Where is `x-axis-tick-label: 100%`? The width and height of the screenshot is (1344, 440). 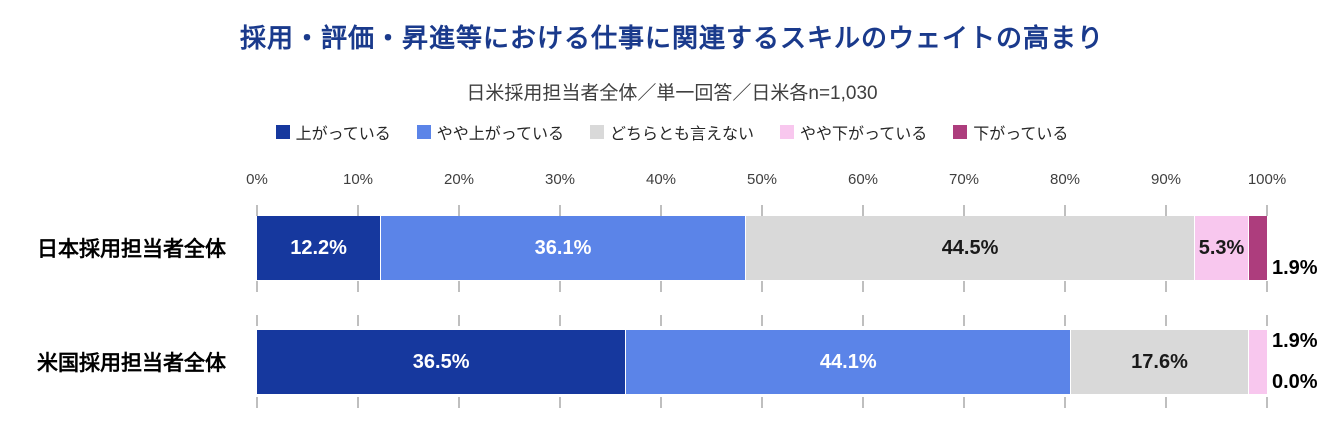 x-axis-tick-label: 100% is located at coordinates (1267, 179).